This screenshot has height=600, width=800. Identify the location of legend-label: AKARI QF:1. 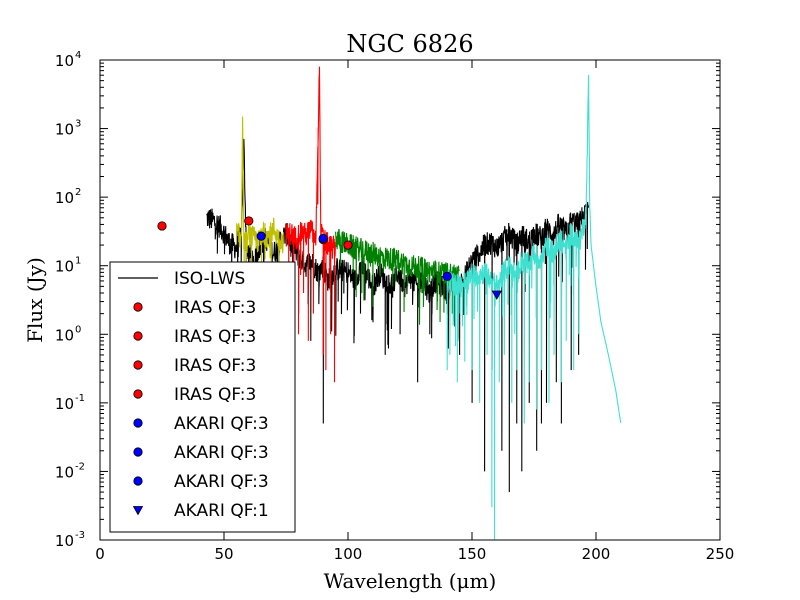
(221, 511).